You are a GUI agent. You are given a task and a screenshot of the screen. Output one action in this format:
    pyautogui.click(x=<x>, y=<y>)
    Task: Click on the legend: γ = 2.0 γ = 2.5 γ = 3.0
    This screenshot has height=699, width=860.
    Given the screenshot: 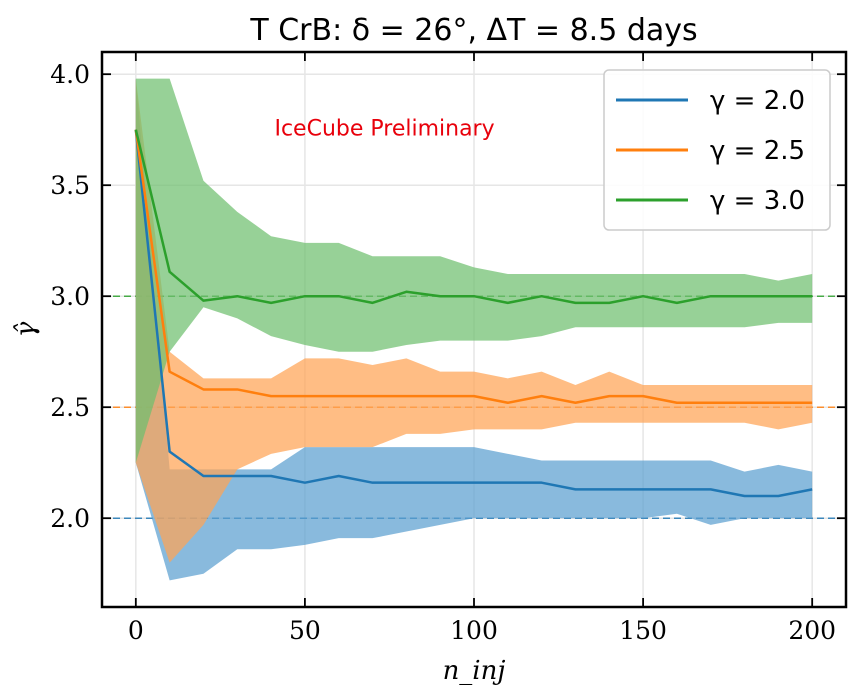 What is the action you would take?
    pyautogui.click(x=717, y=150)
    